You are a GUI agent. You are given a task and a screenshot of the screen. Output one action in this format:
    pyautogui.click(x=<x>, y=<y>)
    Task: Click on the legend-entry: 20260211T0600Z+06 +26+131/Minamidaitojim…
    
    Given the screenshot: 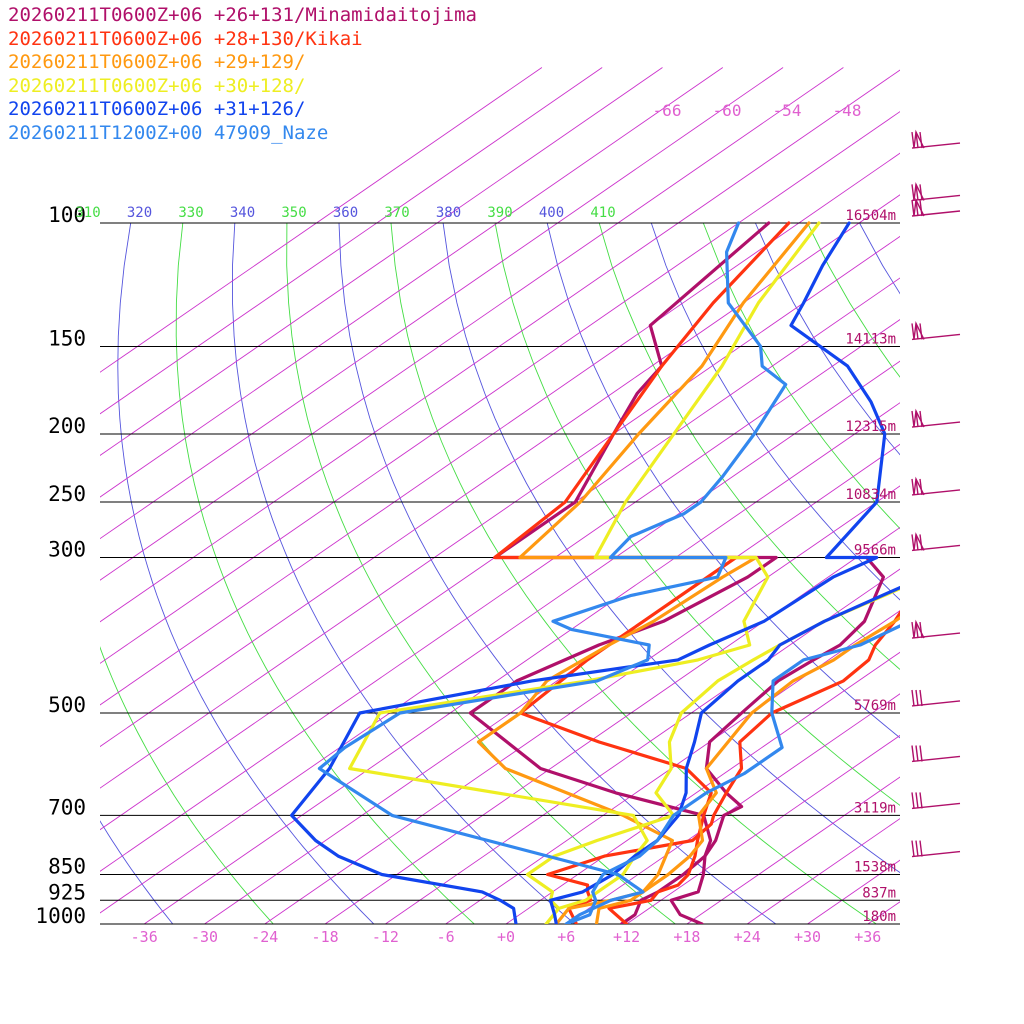 What is the action you would take?
    pyautogui.click(x=242, y=15)
    